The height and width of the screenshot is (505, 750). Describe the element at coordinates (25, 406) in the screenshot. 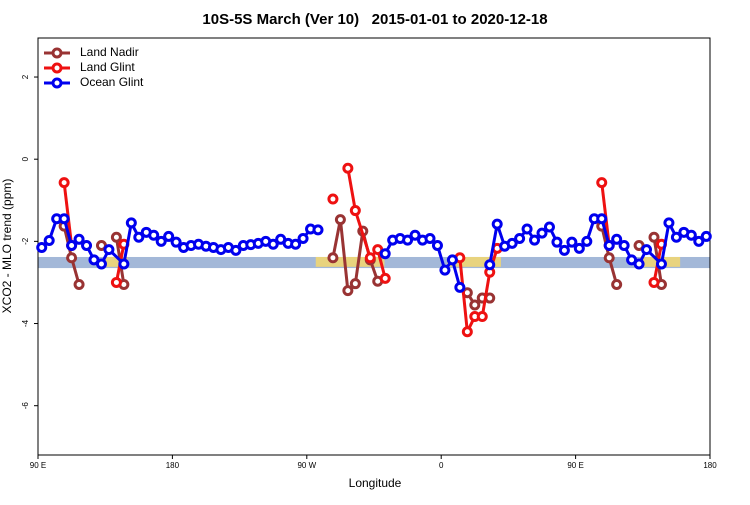

I see `y-tick-label: -6` at that location.